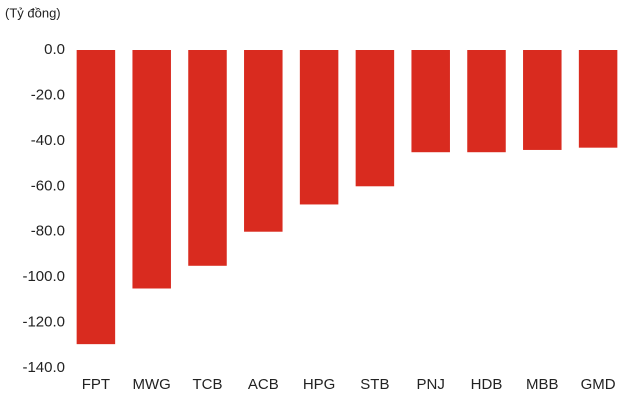 Image resolution: width=626 pixels, height=405 pixels. What do you see at coordinates (598, 384) in the screenshot?
I see `x-tick-label: GMD` at bounding box center [598, 384].